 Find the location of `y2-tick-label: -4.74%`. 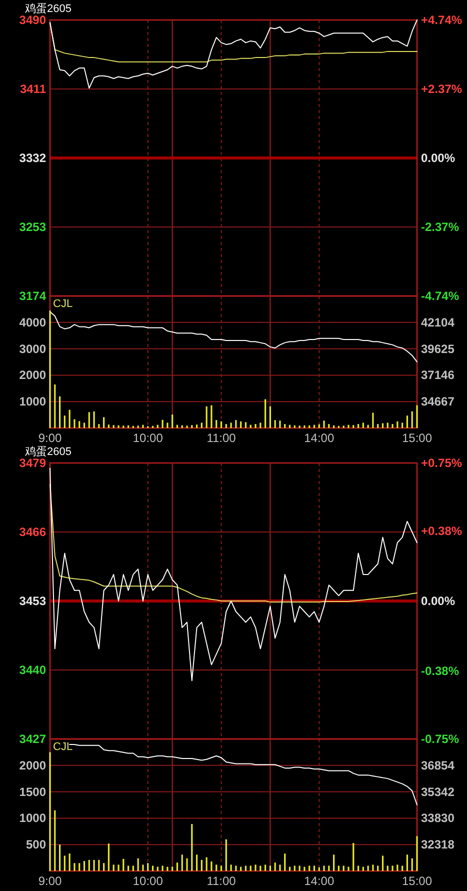

y2-tick-label: -4.74% is located at coordinates (440, 296).